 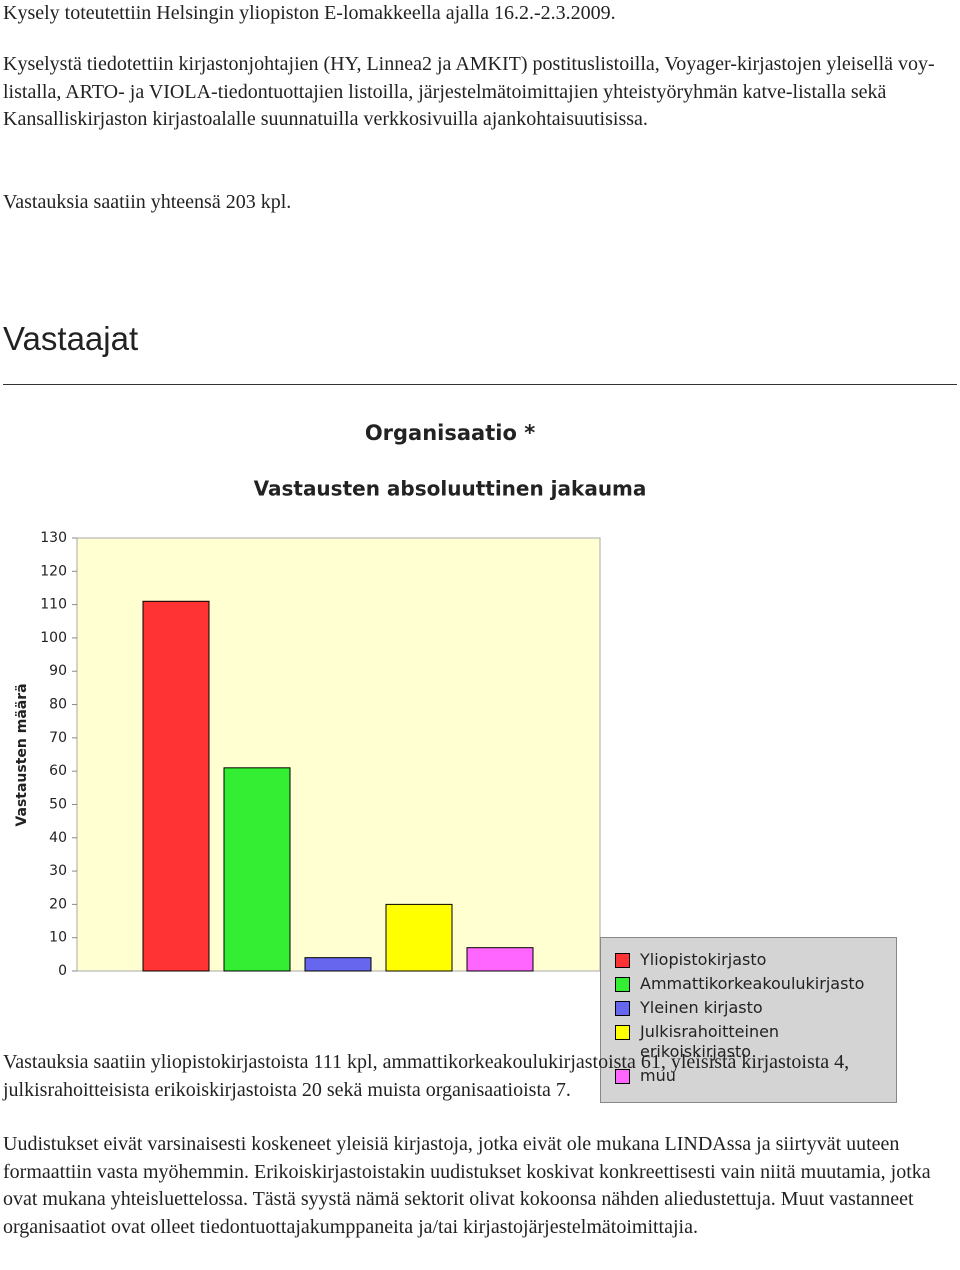 I want to click on legend-label: Julkisrahoitteinen erikoiskirjasto, so click(x=710, y=1041).